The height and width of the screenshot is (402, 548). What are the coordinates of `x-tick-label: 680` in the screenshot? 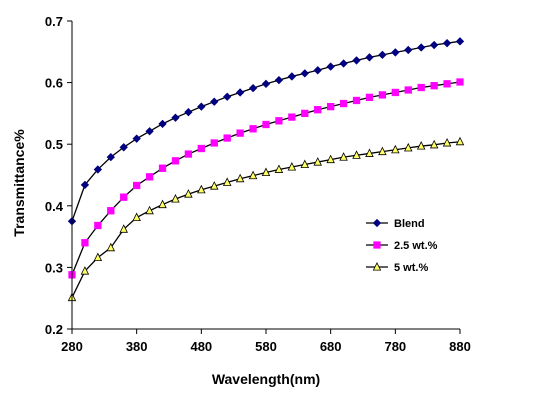 It's located at (331, 346).